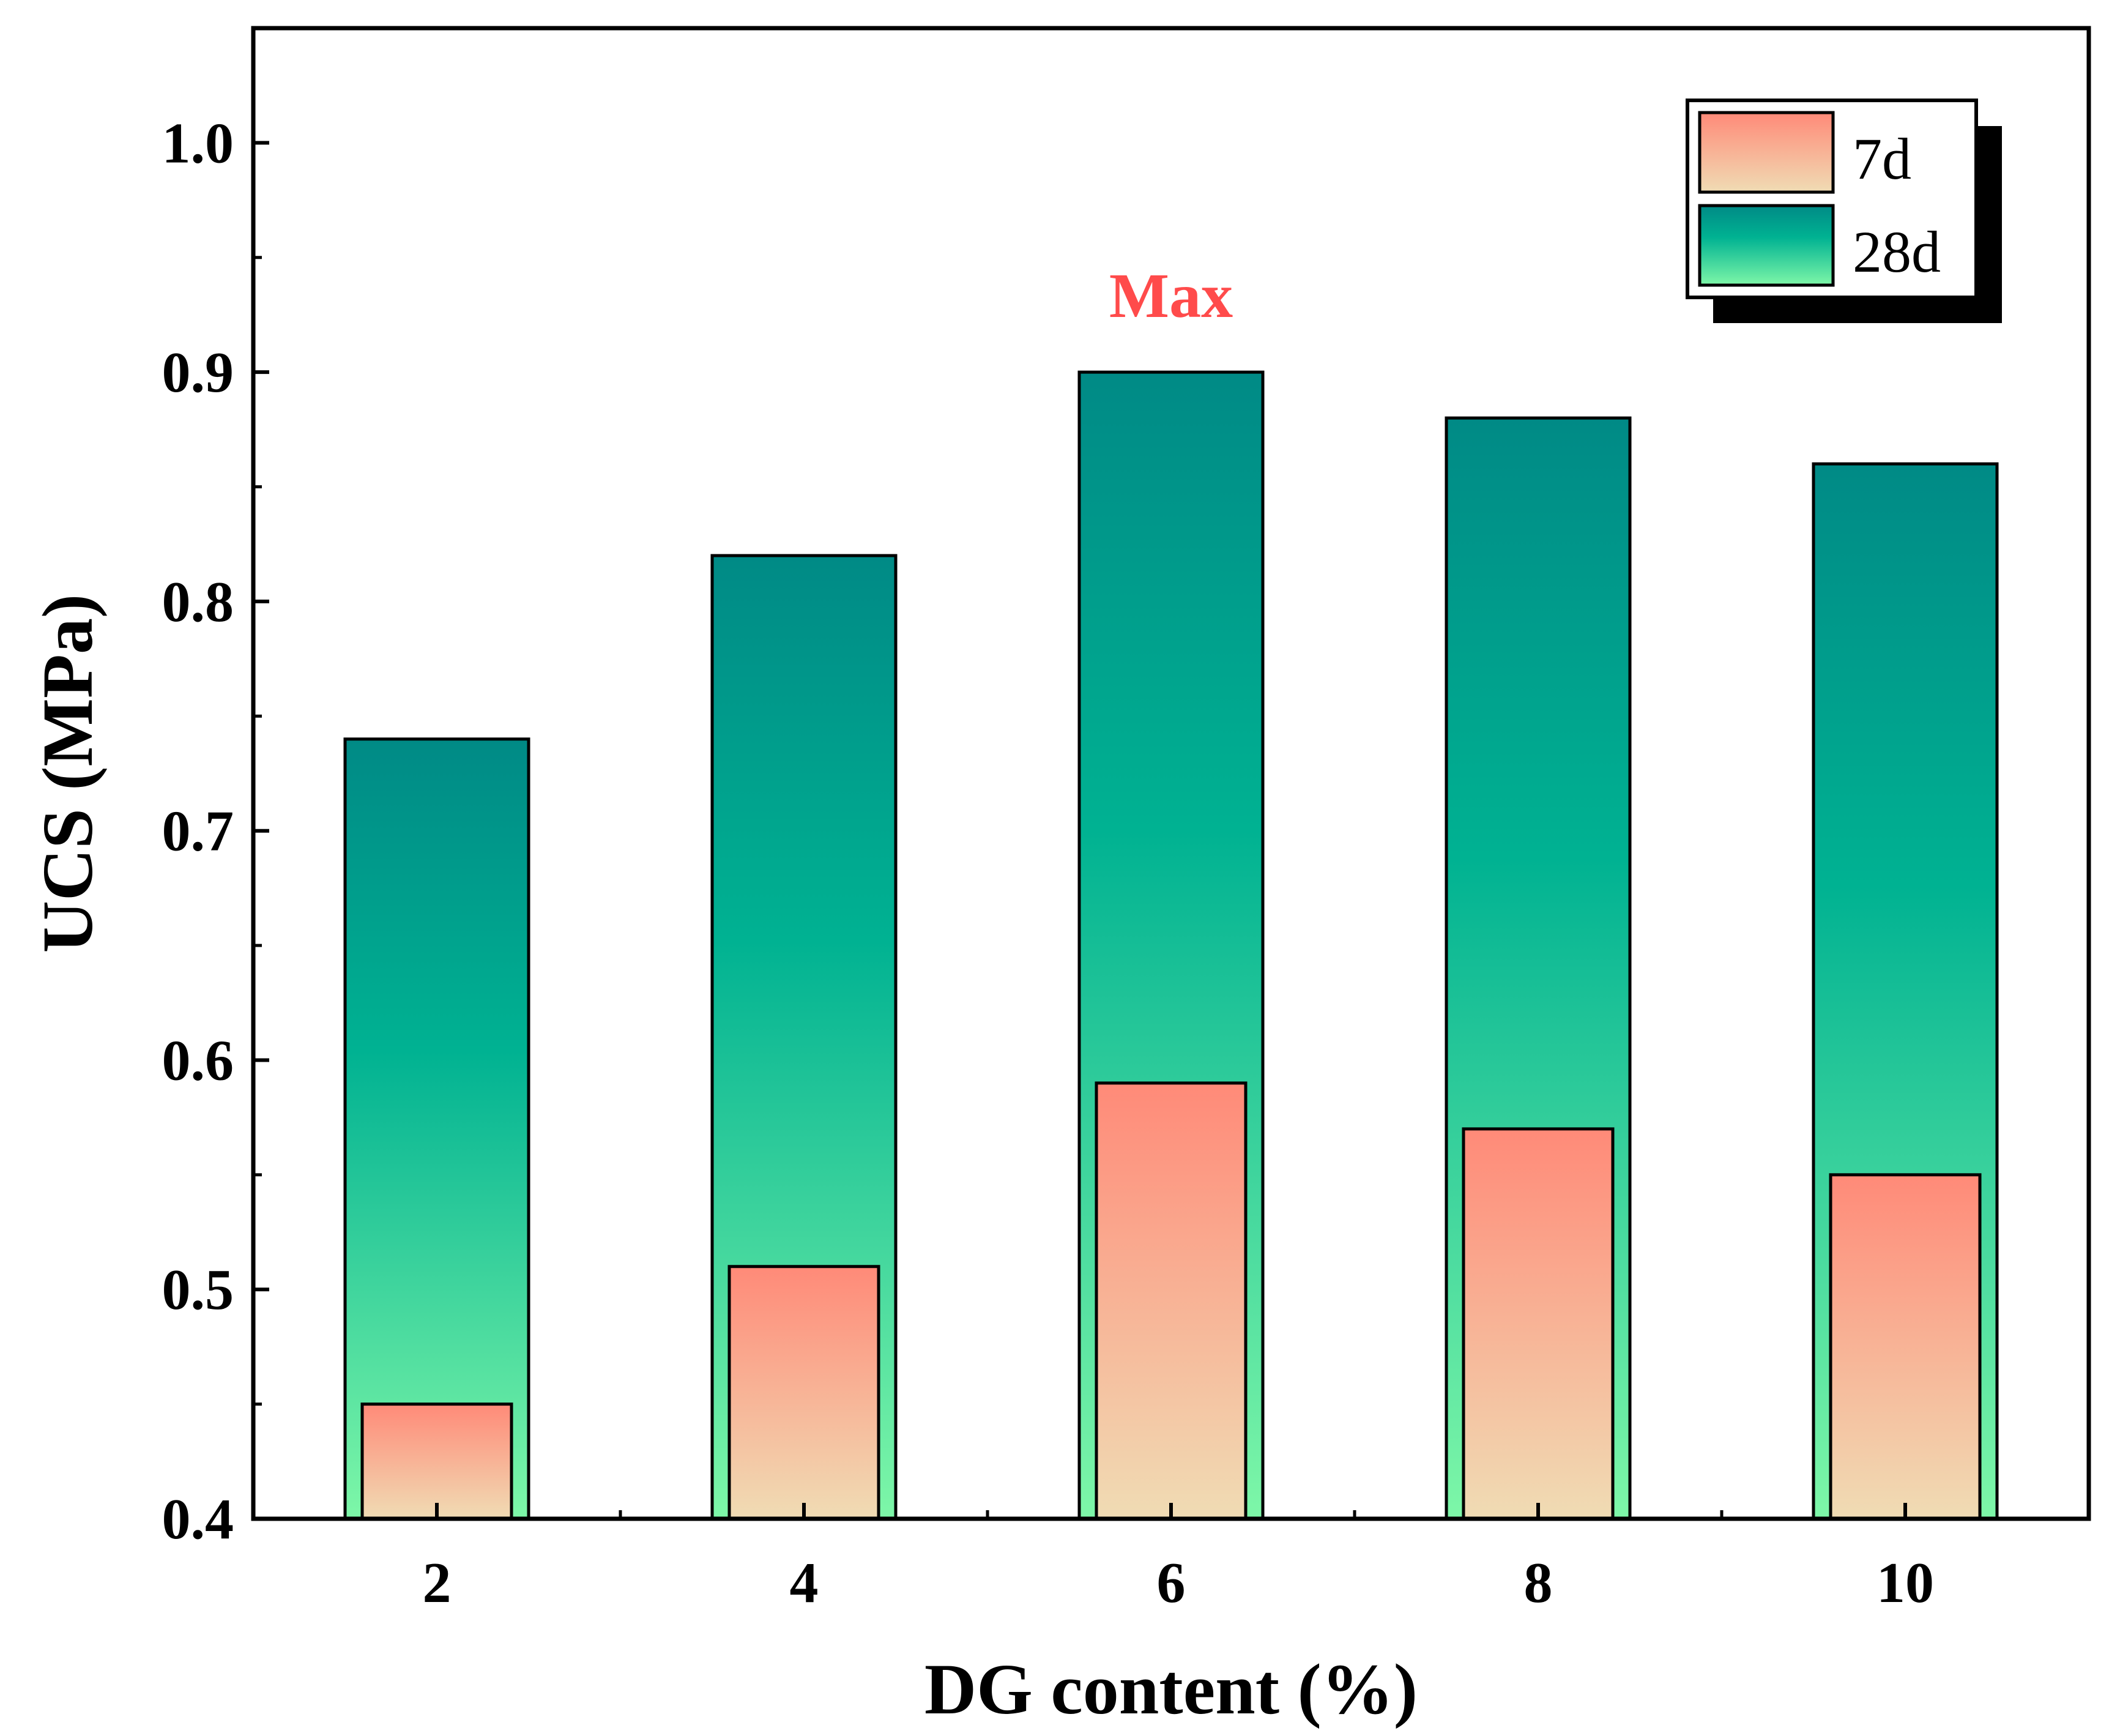 The width and height of the screenshot is (2120, 1736). Describe the element at coordinates (1539, 1583) in the screenshot. I see `x-tick-label: 8` at that location.